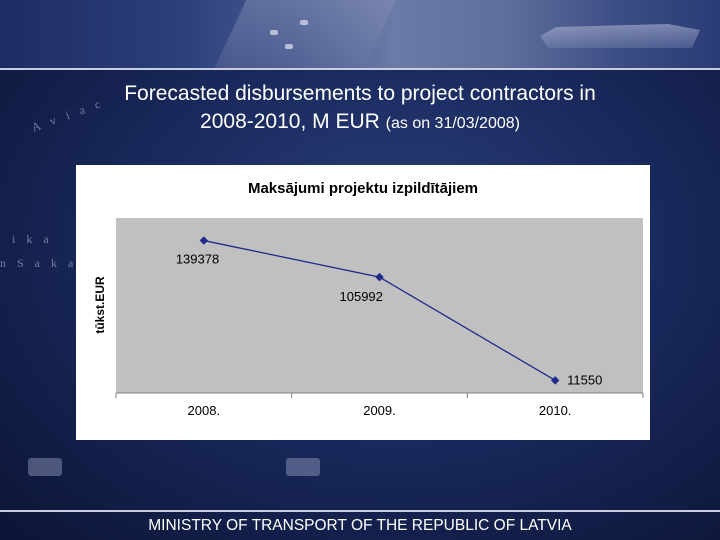 This screenshot has height=540, width=720. What do you see at coordinates (305, 34) in the screenshot?
I see `banner-road-graphic` at bounding box center [305, 34].